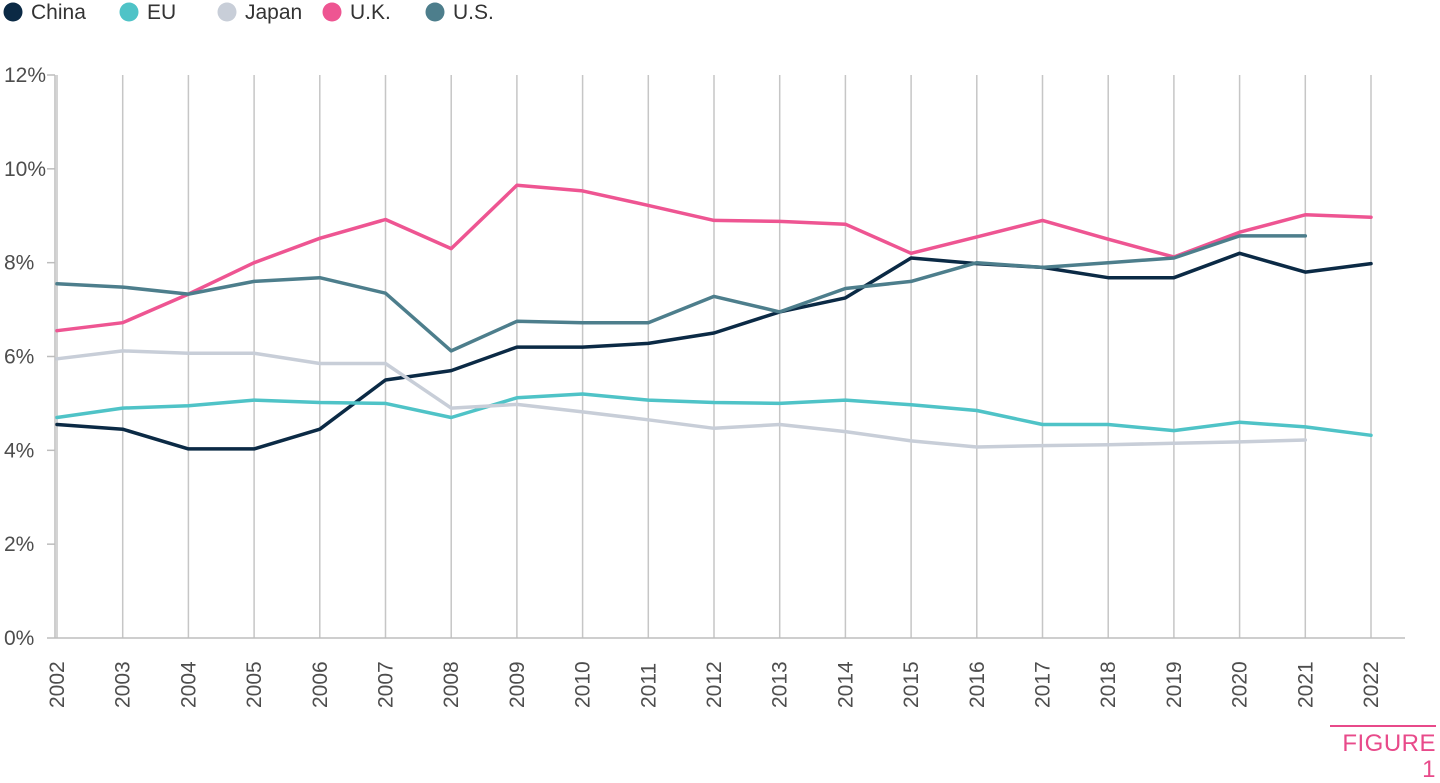 The image size is (1440, 783). I want to click on x-tick-label: 2014, so click(845, 684).